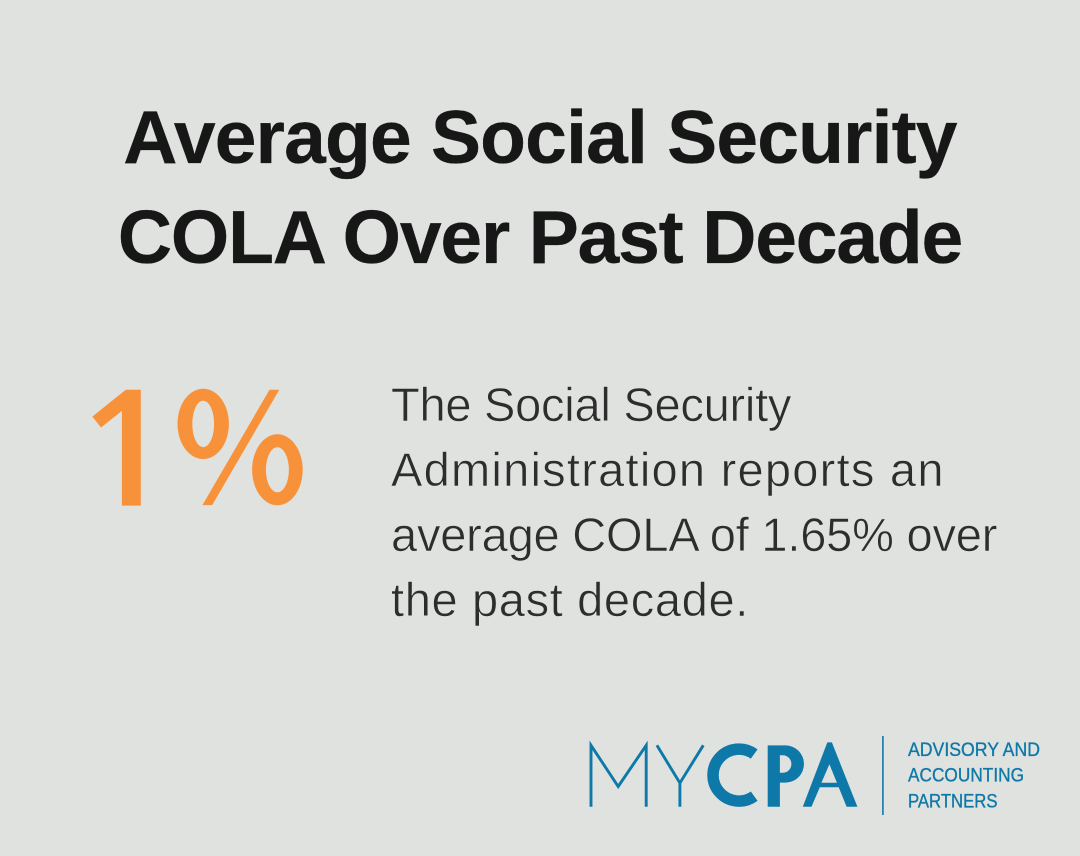  I want to click on svg-text: ADVISORY AND, so click(974, 750).